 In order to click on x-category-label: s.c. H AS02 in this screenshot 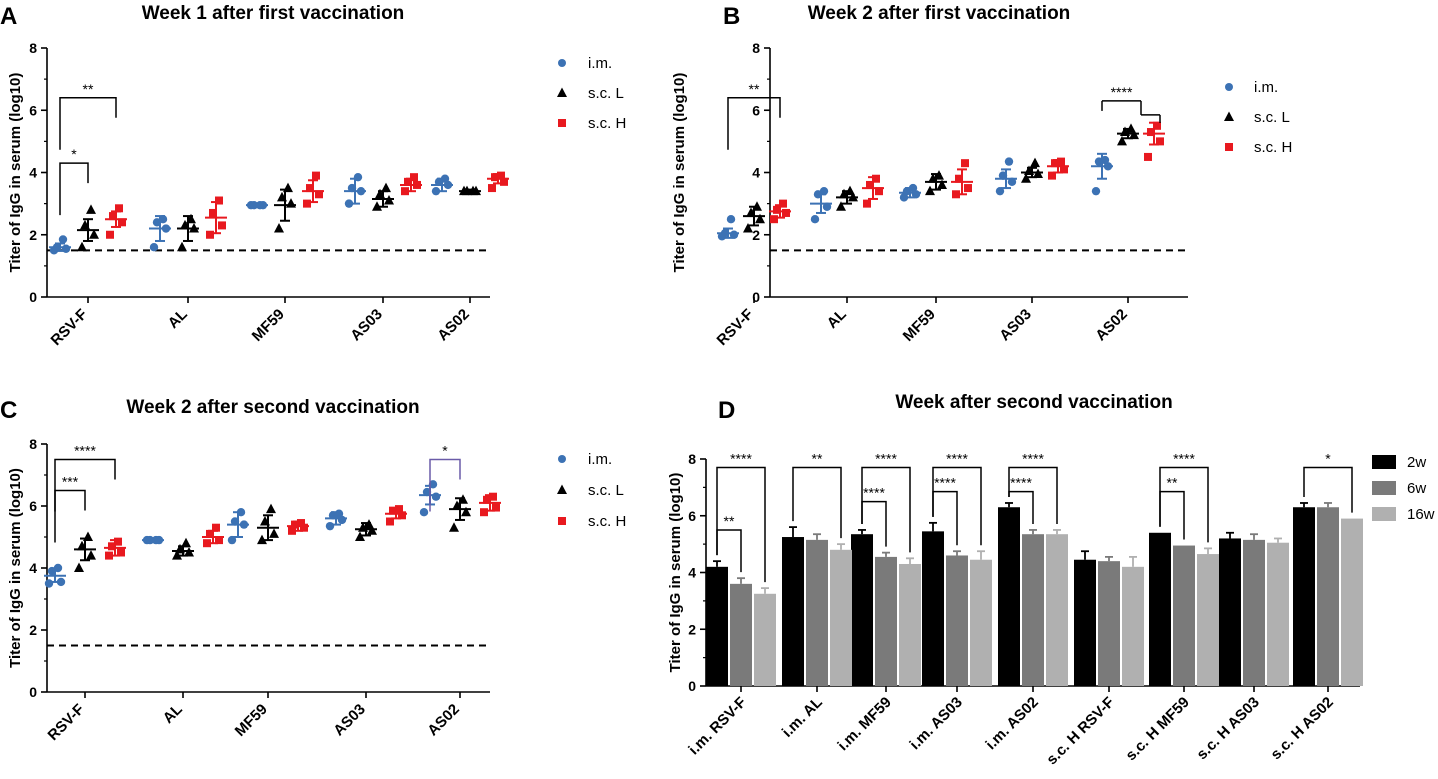, I will do `click(1301, 728)`.